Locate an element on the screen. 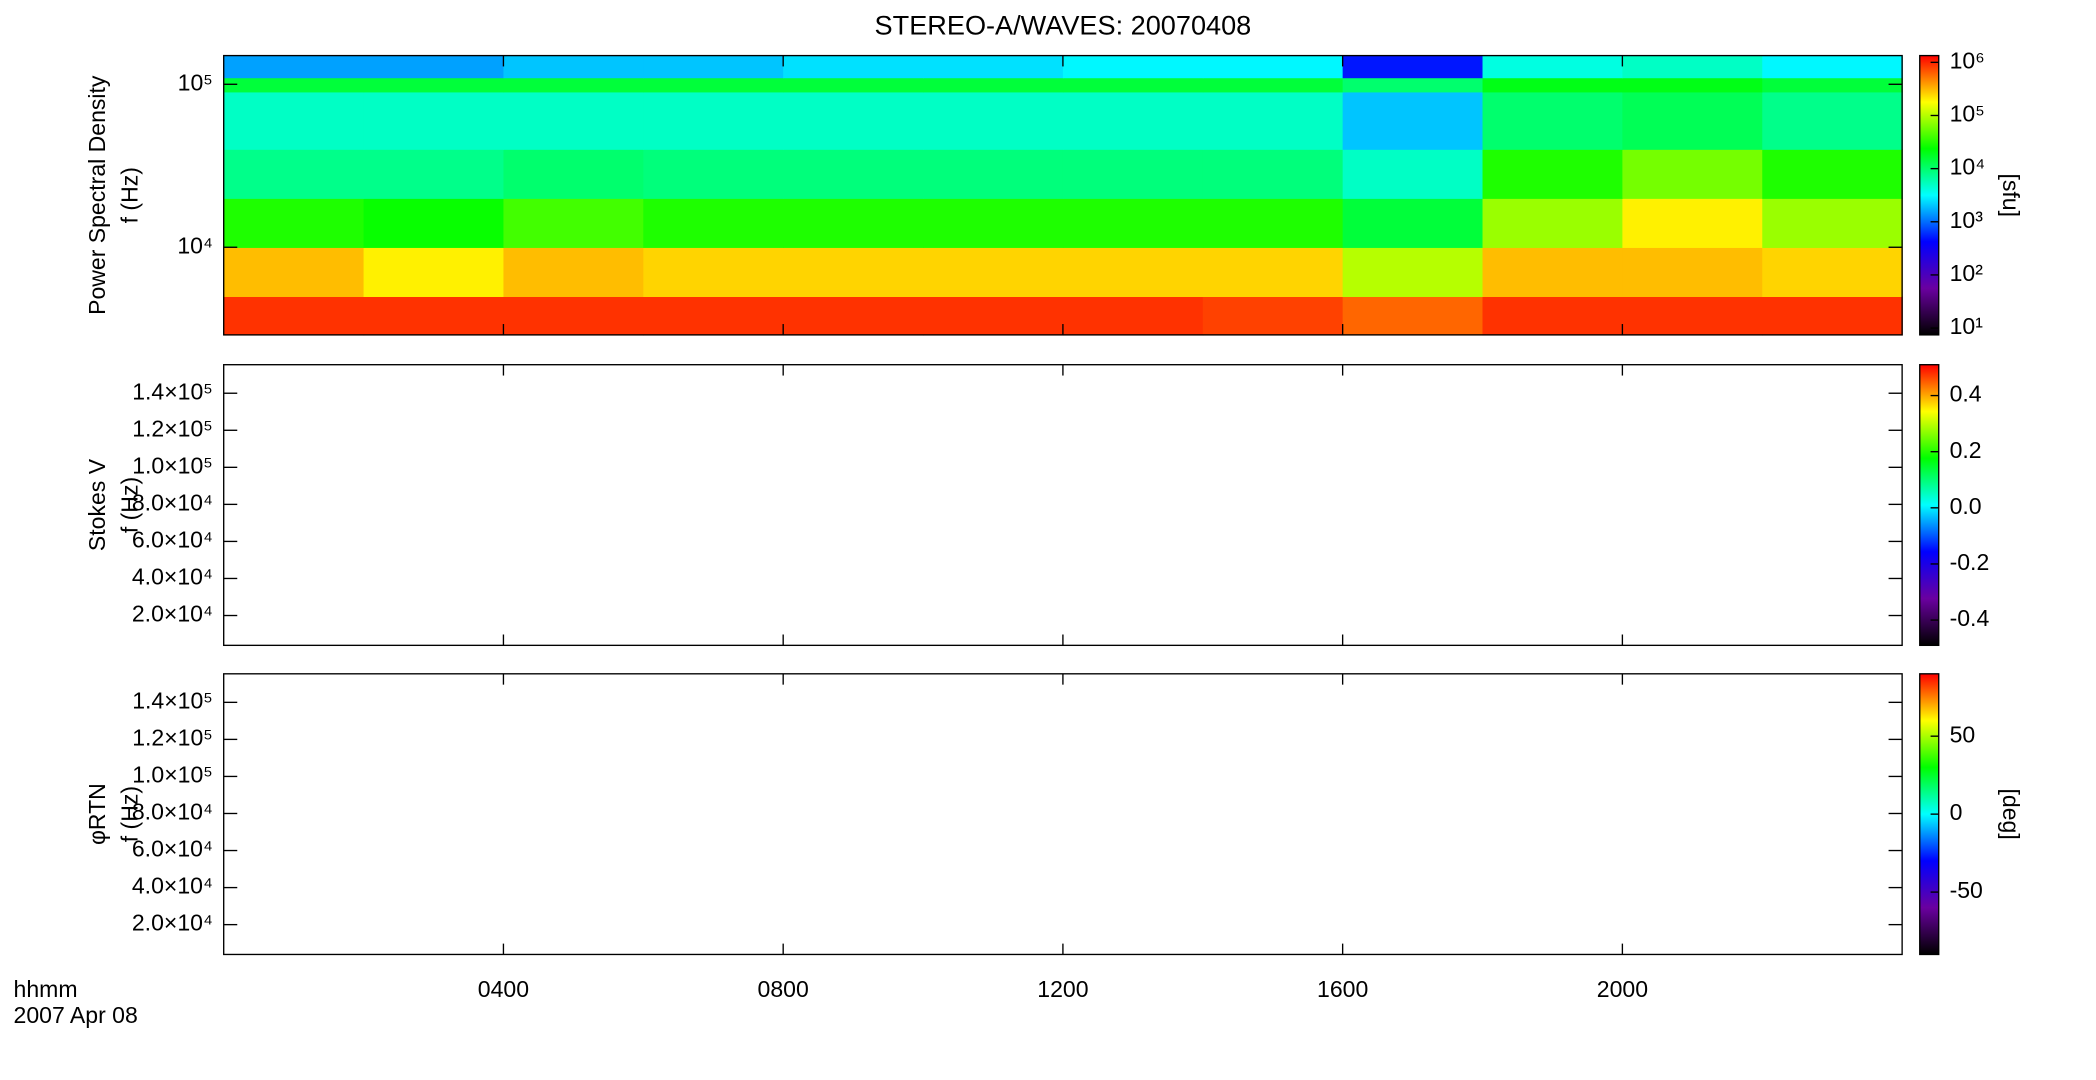 Image resolution: width=2096 pixels, height=1080 pixels. colorbar-tick-label: 0.2 is located at coordinates (1966, 450).